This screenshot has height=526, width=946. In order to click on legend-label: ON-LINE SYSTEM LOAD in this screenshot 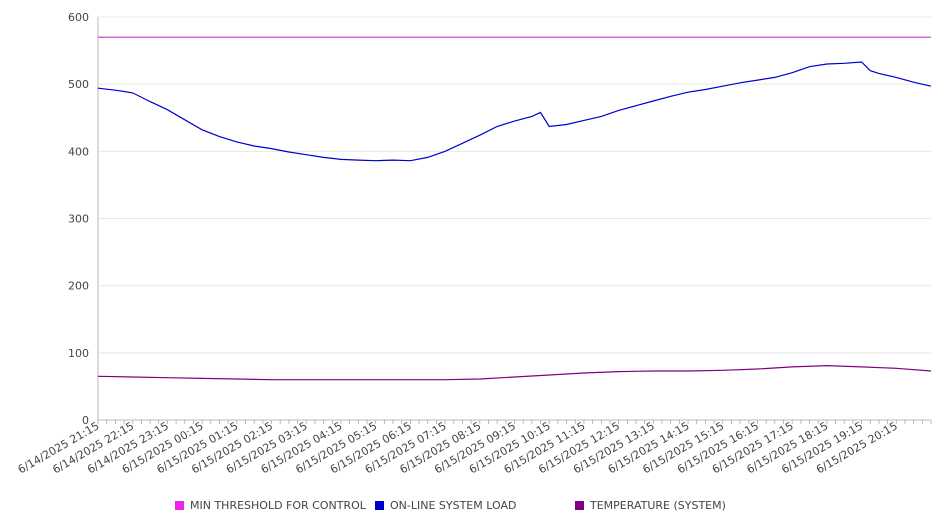, I will do `click(453, 505)`.